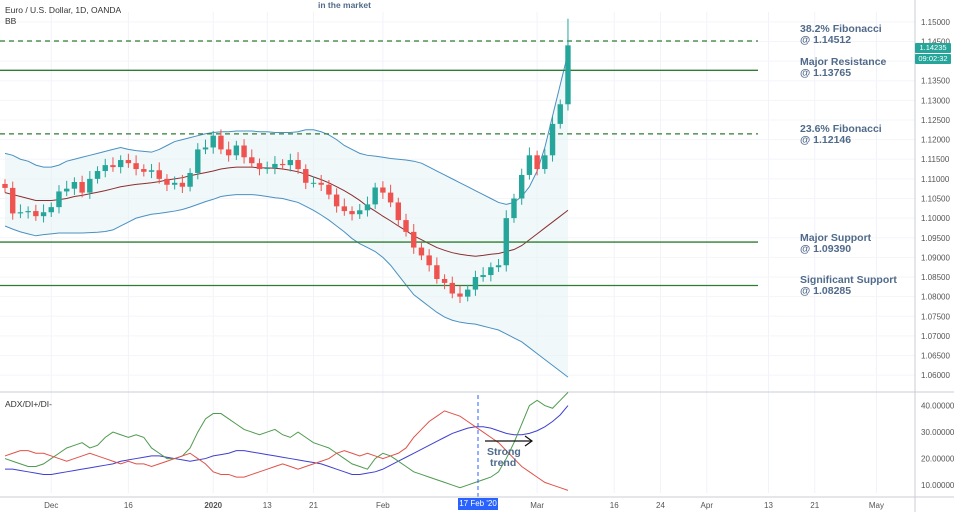  I want to click on last-price-tag: 1.14235, so click(933, 48).